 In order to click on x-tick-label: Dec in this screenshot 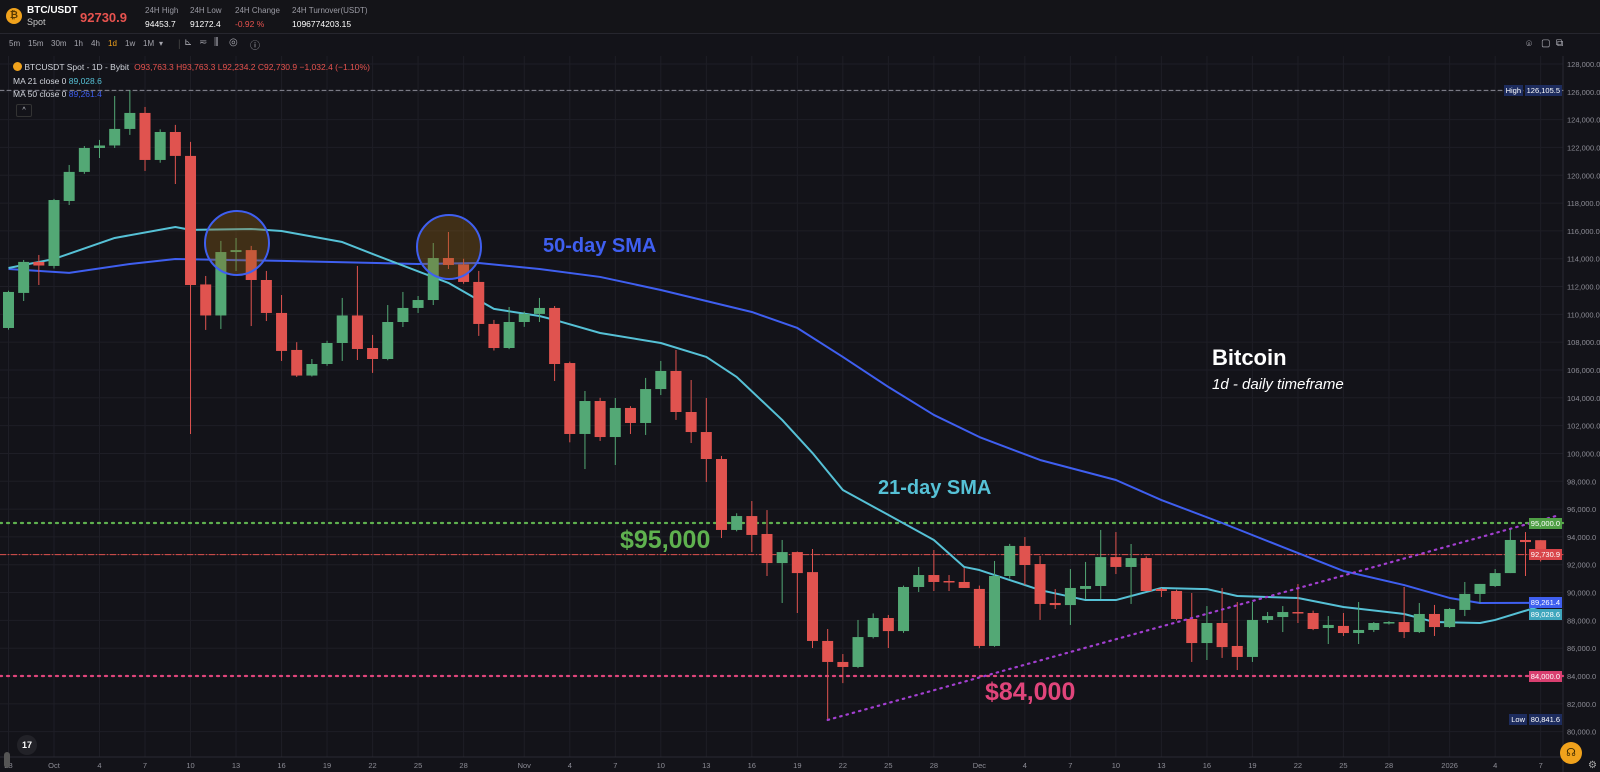, I will do `click(980, 765)`.